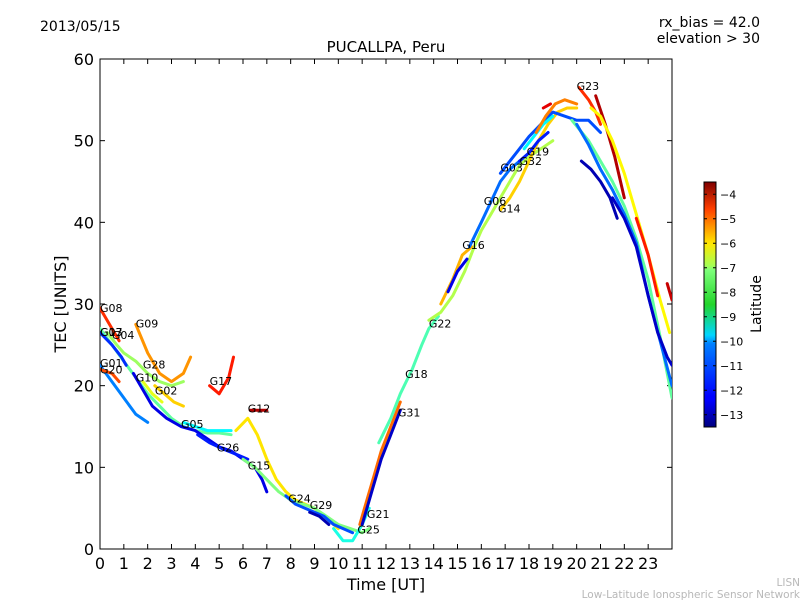  What do you see at coordinates (728, 268) in the screenshot?
I see `colorbar-tick-label: −7` at bounding box center [728, 268].